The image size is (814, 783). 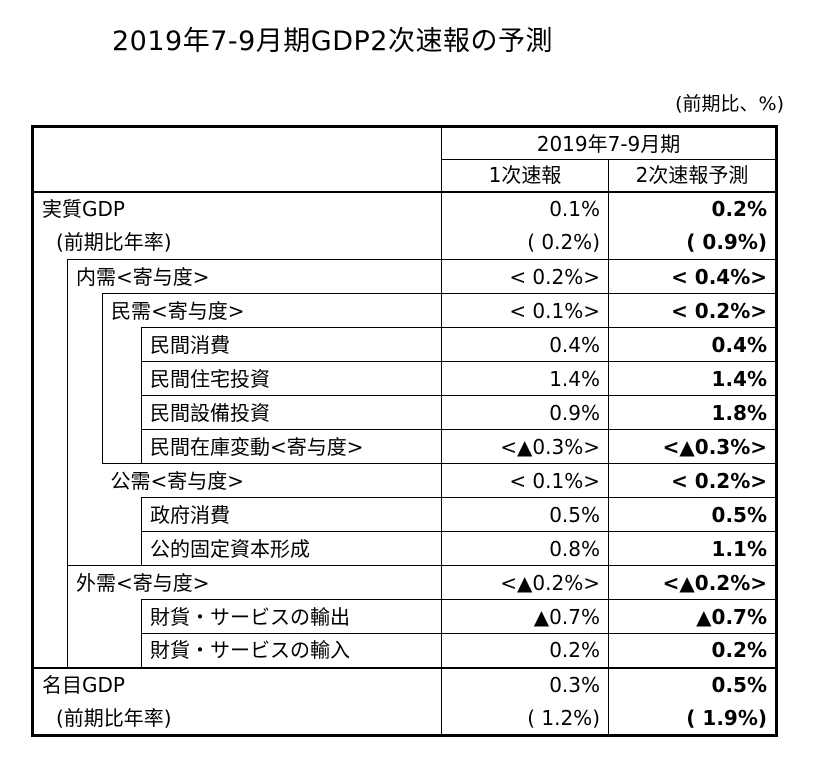 What do you see at coordinates (525, 514) in the screenshot?
I see `first-estimate-value: 0.5%` at bounding box center [525, 514].